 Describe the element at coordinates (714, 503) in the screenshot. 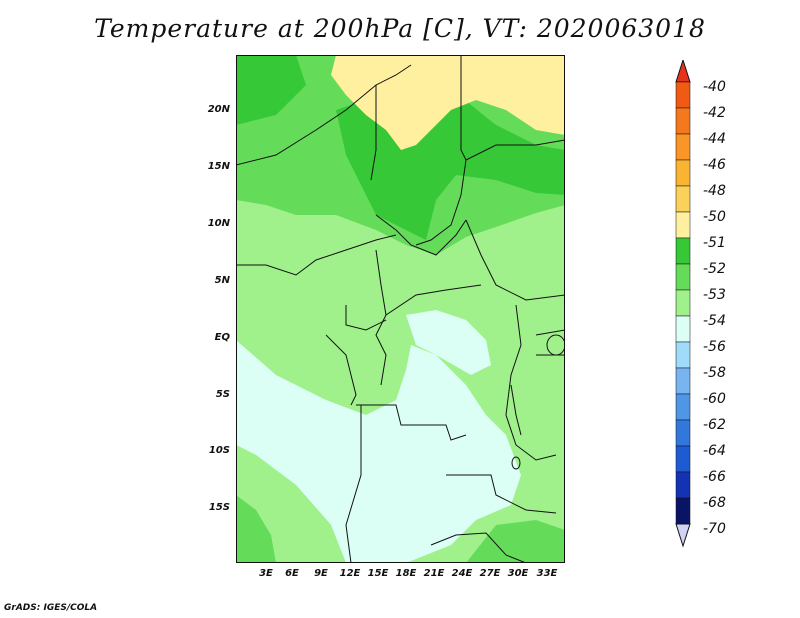

I see `cb-label-17: -68` at that location.